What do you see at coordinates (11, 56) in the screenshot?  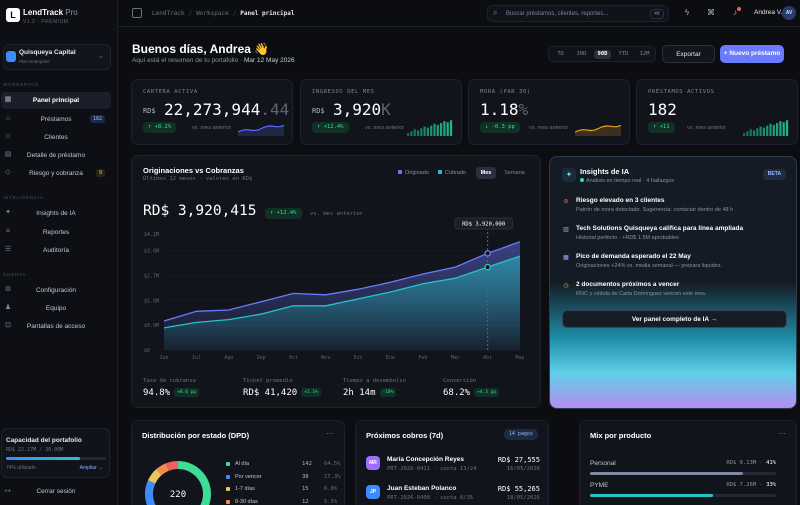 I see `org-avatar-icon` at bounding box center [11, 56].